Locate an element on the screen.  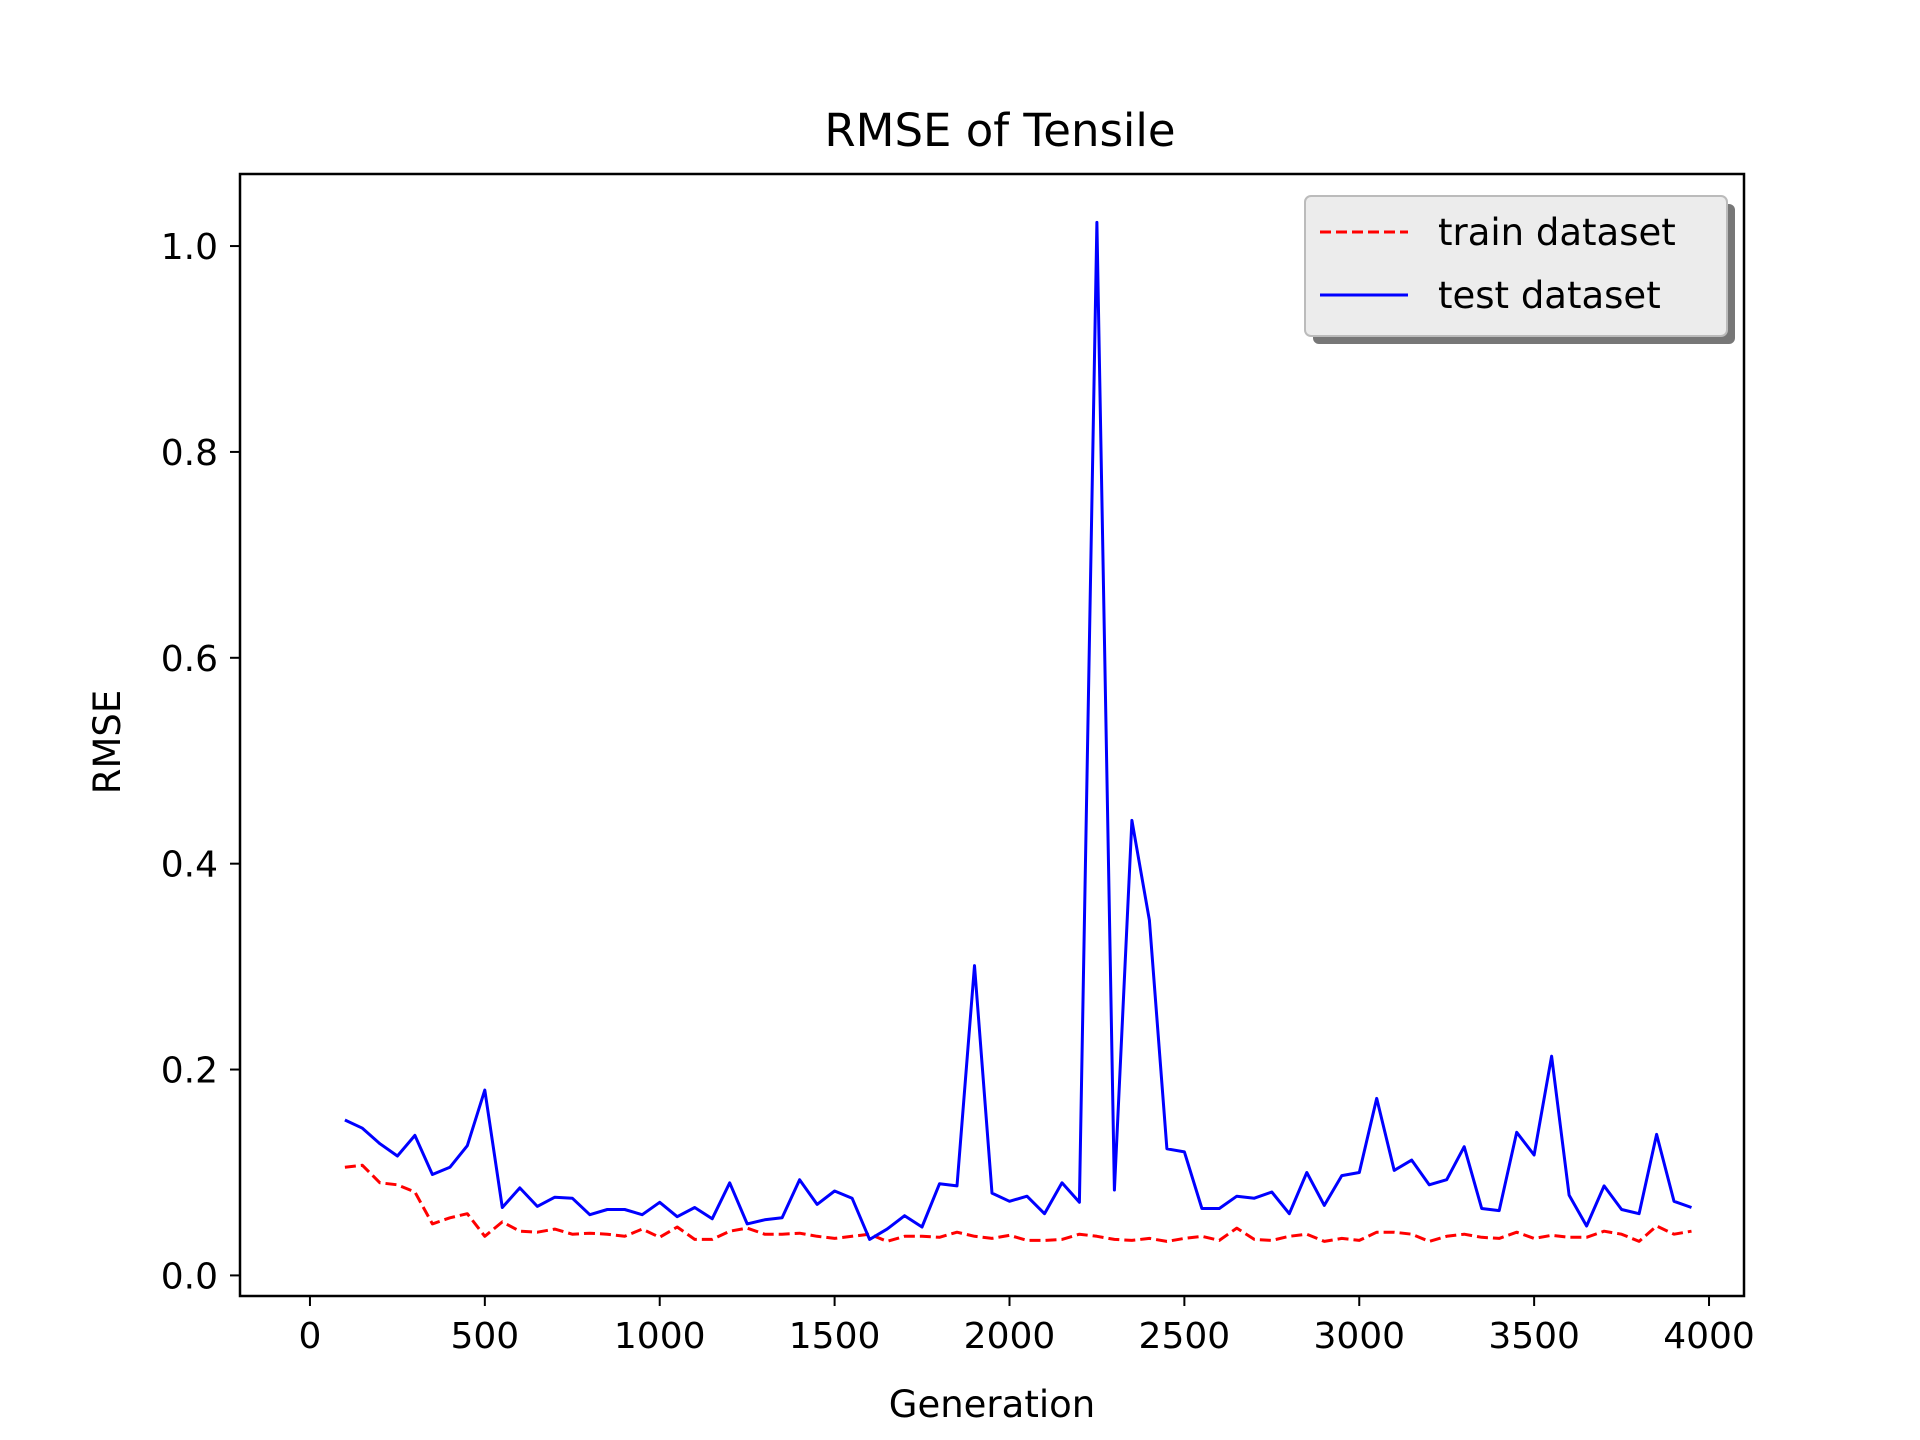
x-axis-label: Generation is located at coordinates (992, 1404).